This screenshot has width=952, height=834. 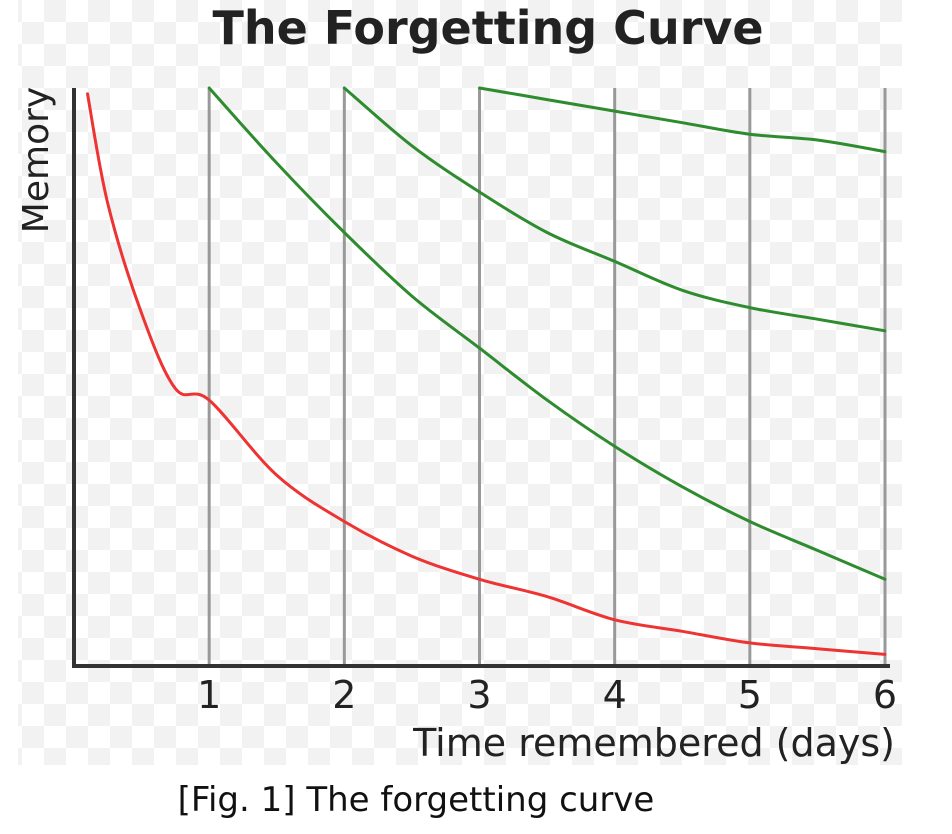 I want to click on x-tick-label-5: 5, so click(x=750, y=695).